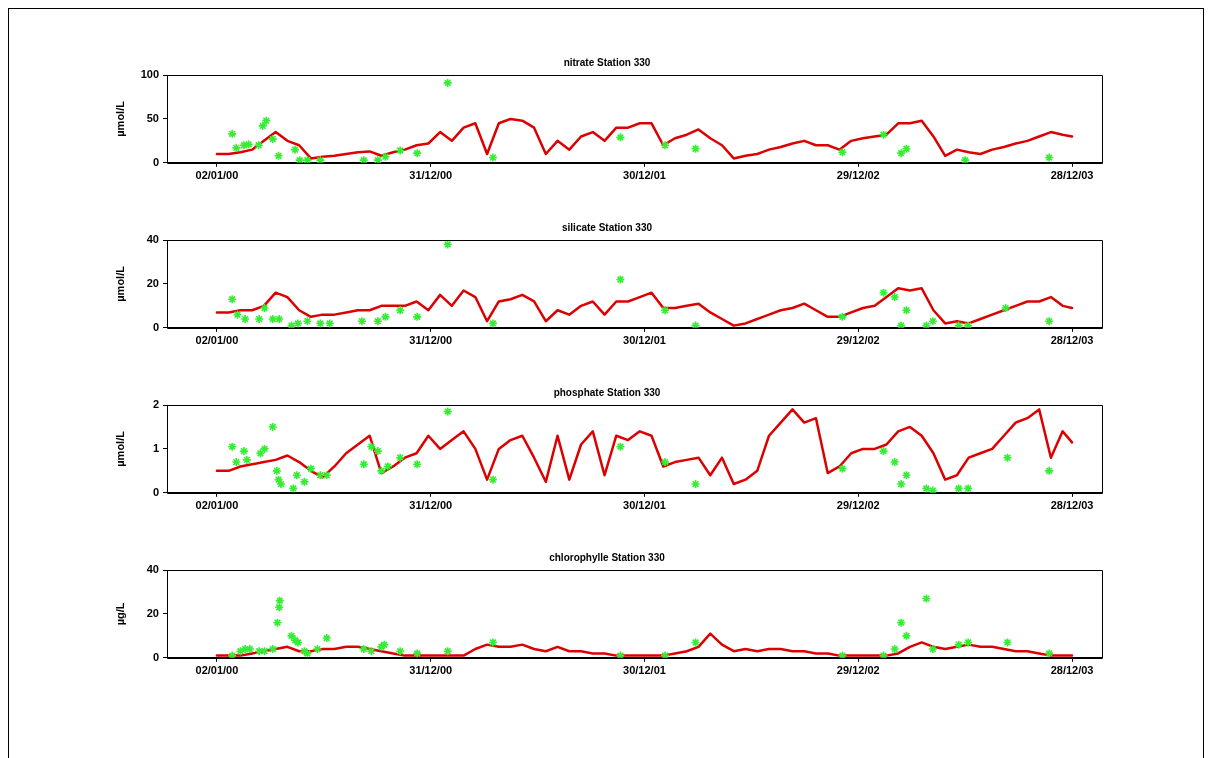 This screenshot has width=1210, height=758. What do you see at coordinates (152, 117) in the screenshot?
I see `y-tick-label: 50` at bounding box center [152, 117].